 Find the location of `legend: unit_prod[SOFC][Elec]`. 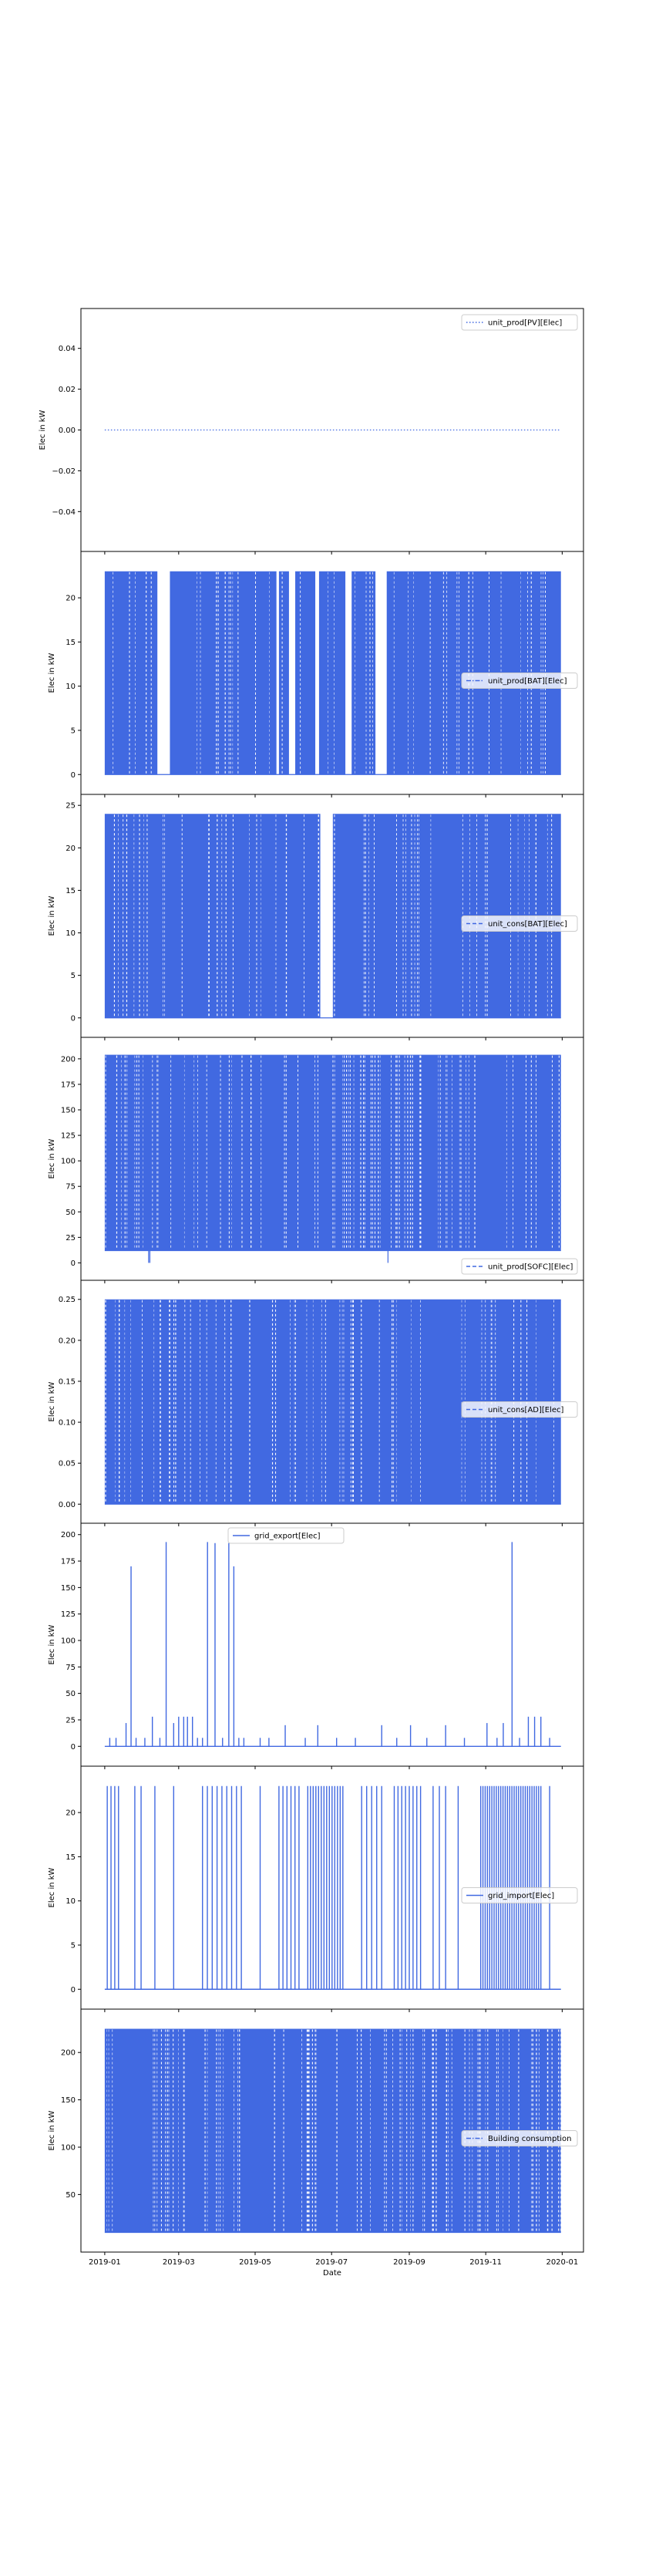

legend: unit_prod[SOFC][Elec] is located at coordinates (519, 1266).